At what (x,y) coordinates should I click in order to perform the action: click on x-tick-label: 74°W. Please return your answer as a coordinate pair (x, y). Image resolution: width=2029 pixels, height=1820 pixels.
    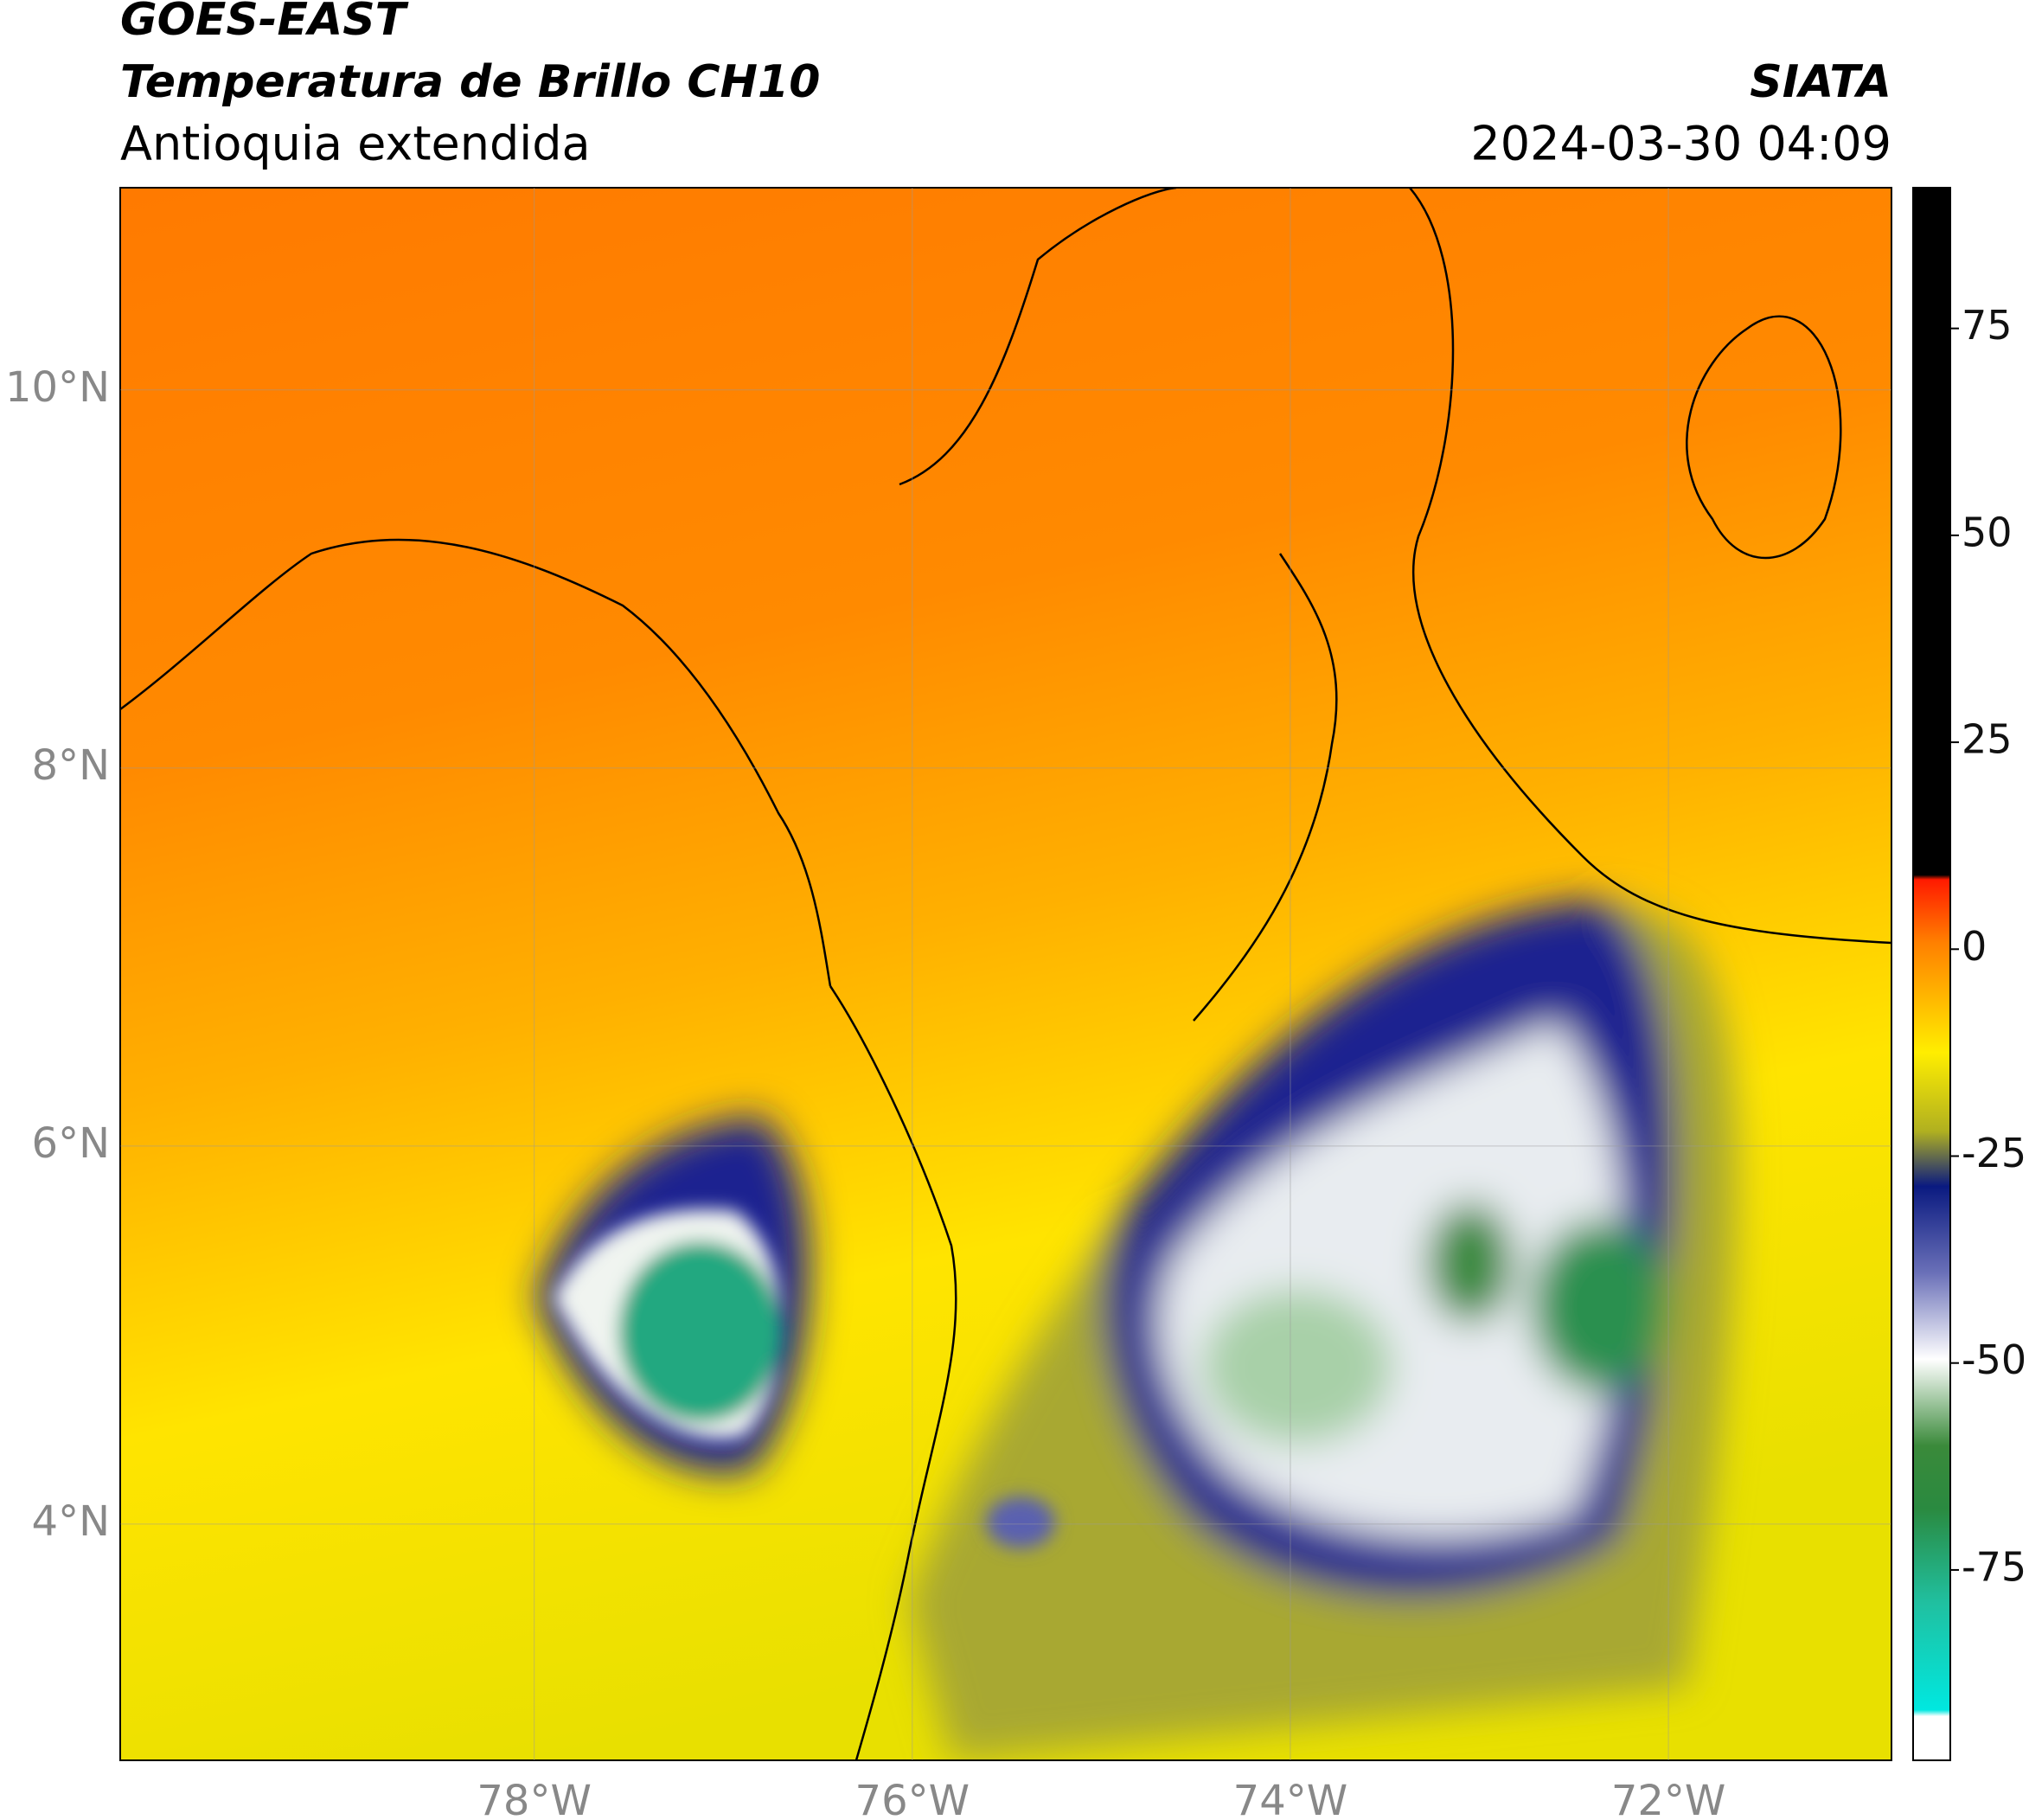
    Looking at the image, I should click on (1290, 1797).